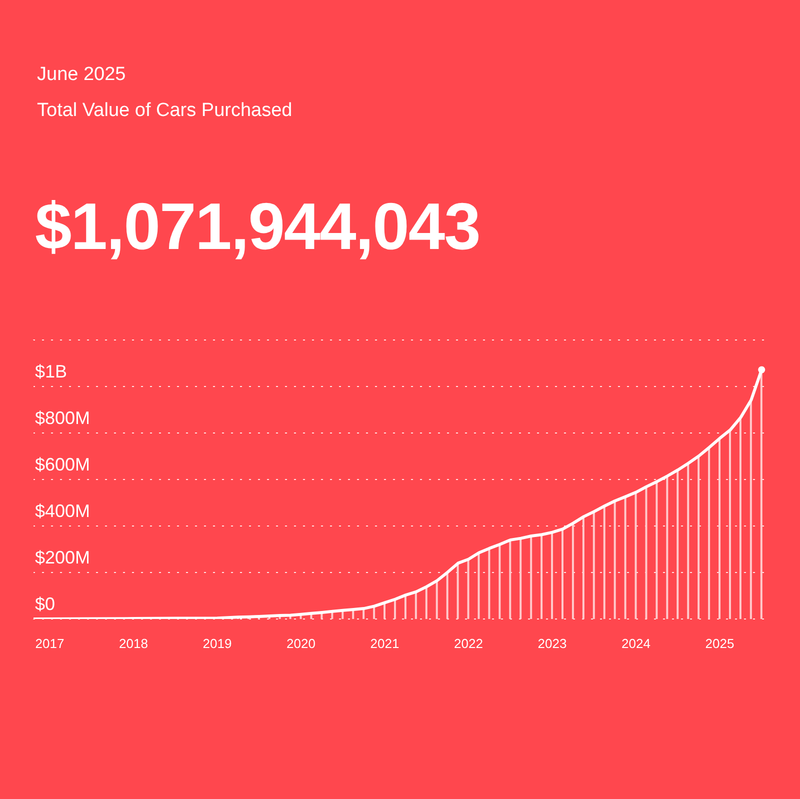 Image resolution: width=800 pixels, height=799 pixels. I want to click on y-tick-label: $1B, so click(51, 372).